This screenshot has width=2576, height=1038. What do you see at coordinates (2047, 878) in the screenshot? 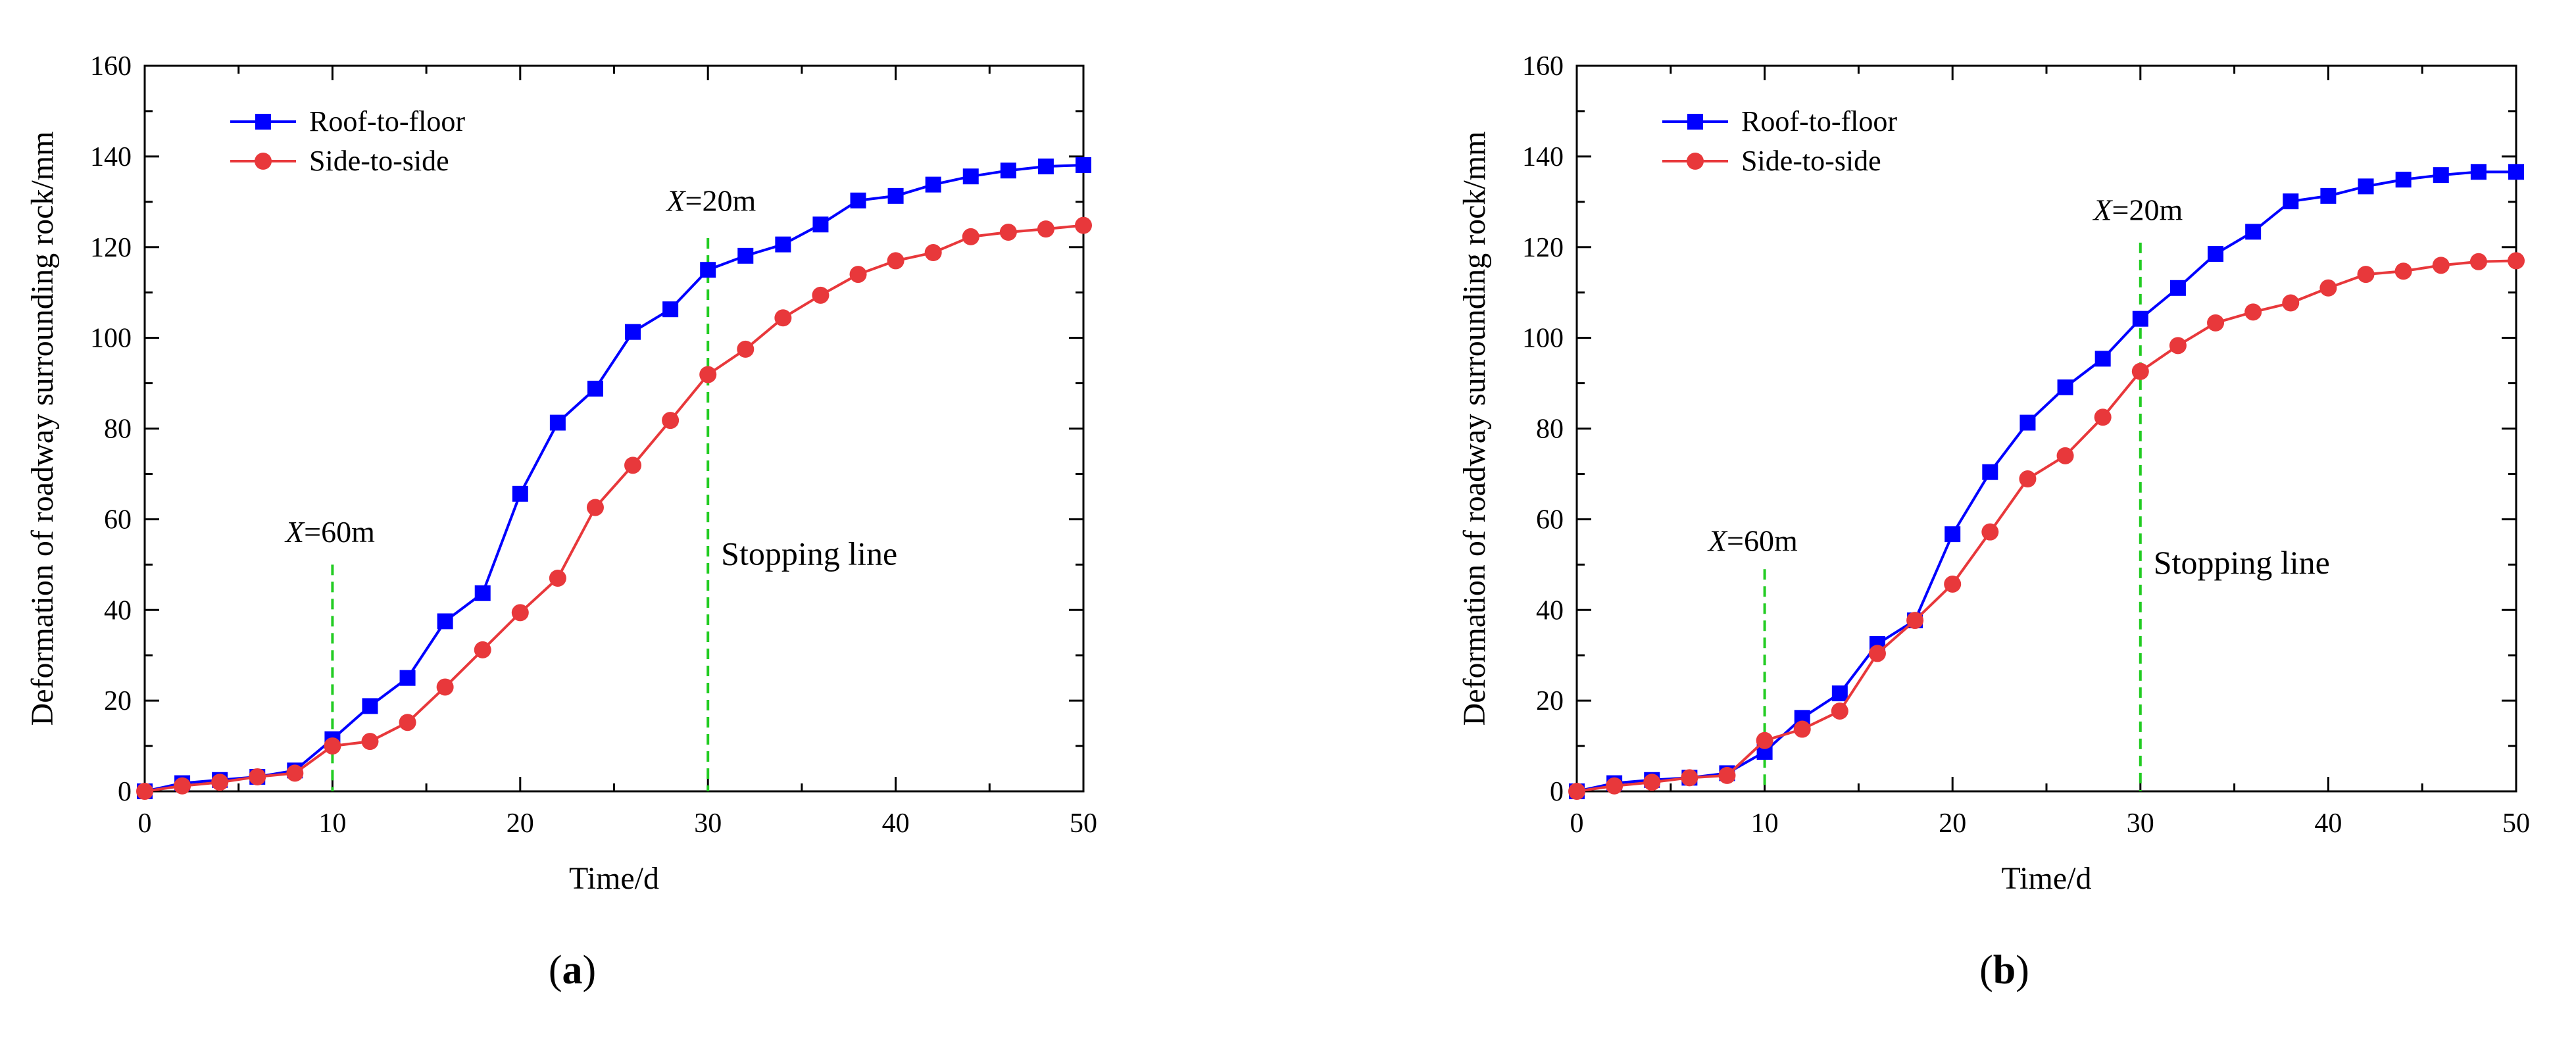
I see `x-axis-label-b: Time/d` at bounding box center [2047, 878].